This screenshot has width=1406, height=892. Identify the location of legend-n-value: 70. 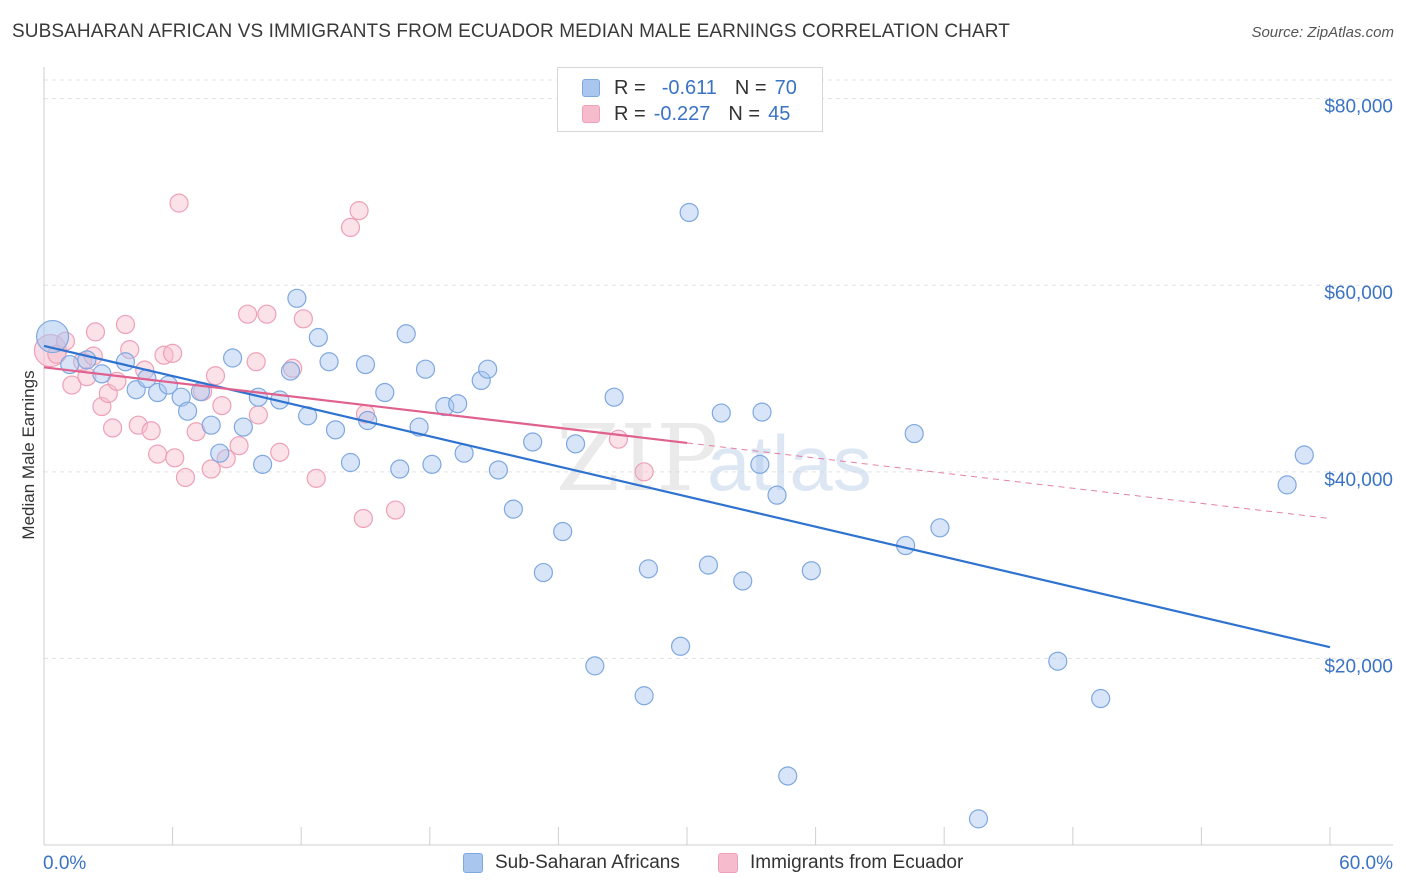
(785, 87).